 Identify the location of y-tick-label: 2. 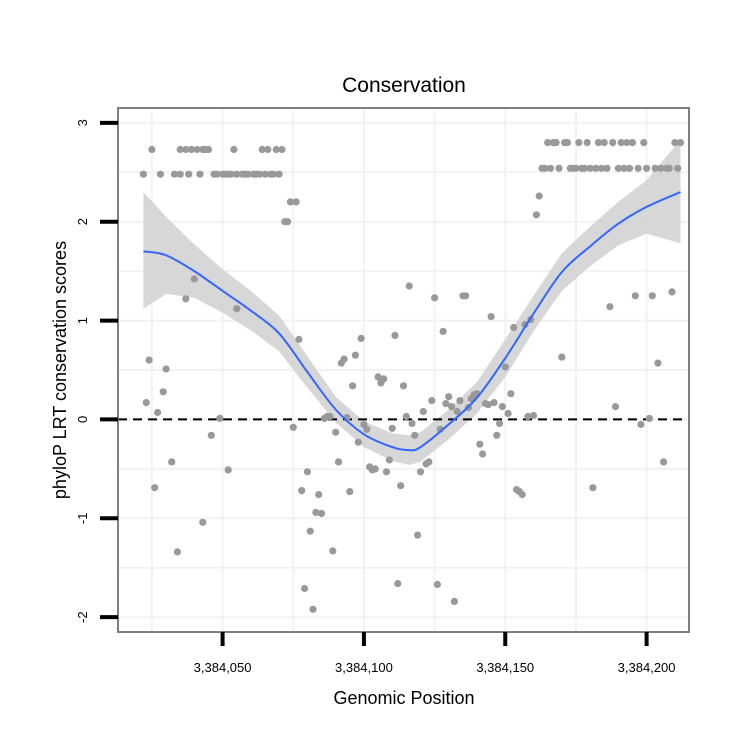
(82, 221).